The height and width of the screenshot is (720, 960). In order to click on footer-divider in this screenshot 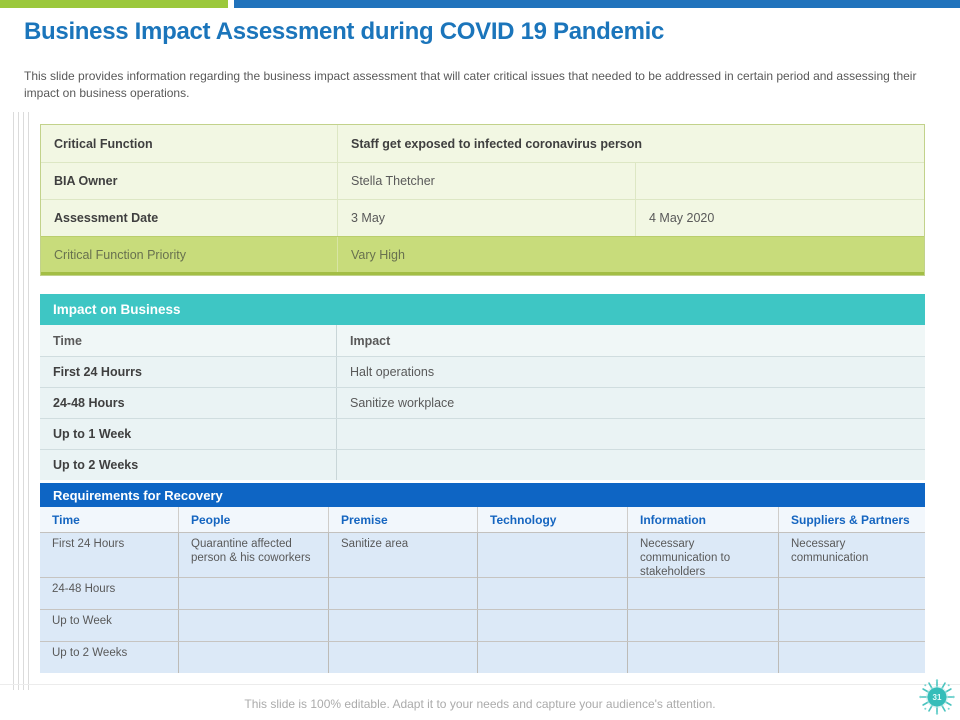, I will do `click(480, 684)`.